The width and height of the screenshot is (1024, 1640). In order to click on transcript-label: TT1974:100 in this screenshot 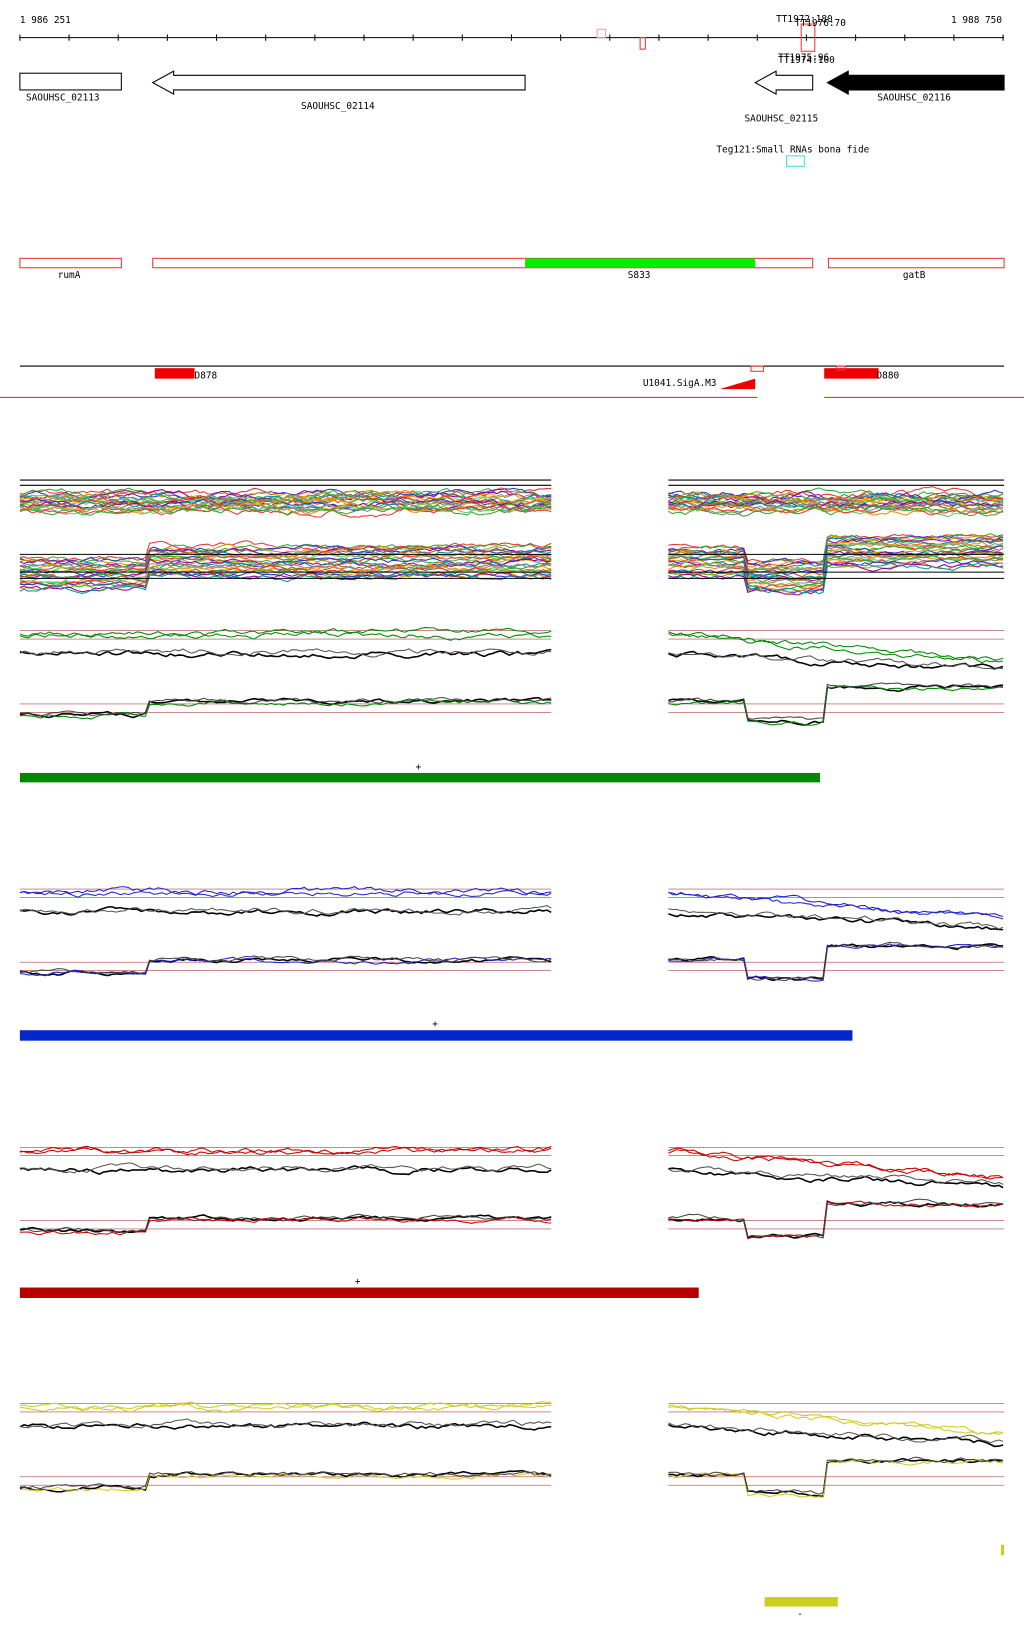, I will do `click(806, 60)`.